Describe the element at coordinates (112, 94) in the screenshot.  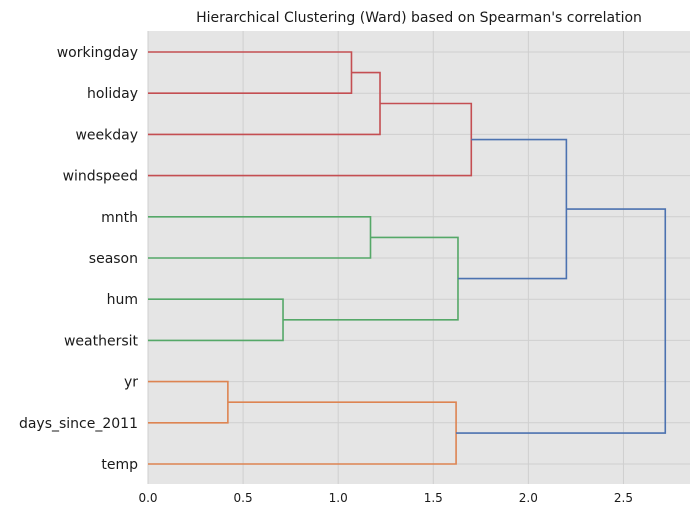
I see `leaf-label: holiday` at that location.